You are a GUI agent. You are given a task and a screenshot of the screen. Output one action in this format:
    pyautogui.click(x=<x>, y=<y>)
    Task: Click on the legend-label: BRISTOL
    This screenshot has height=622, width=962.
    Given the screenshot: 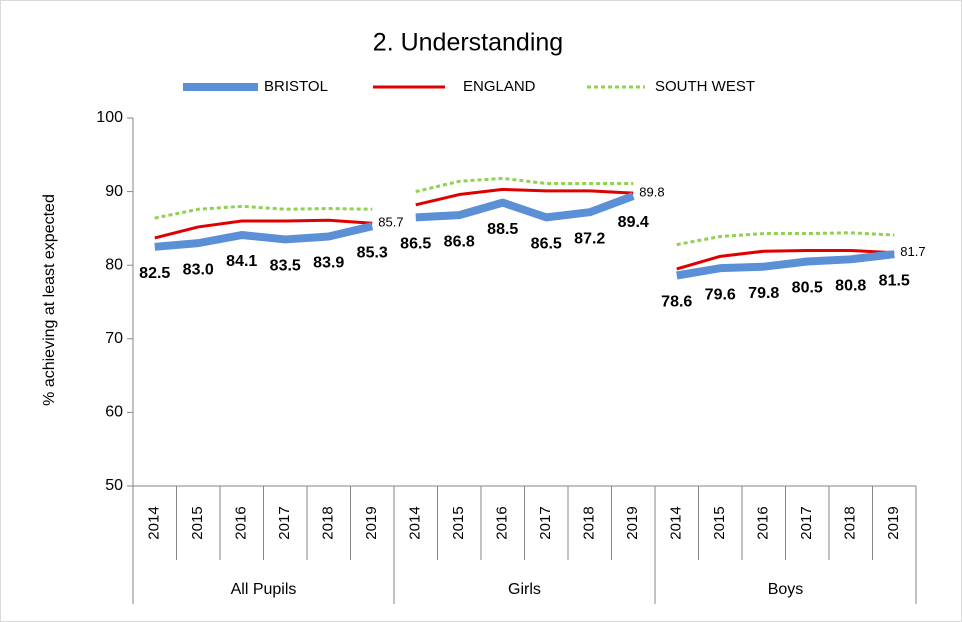 What is the action you would take?
    pyautogui.click(x=296, y=86)
    